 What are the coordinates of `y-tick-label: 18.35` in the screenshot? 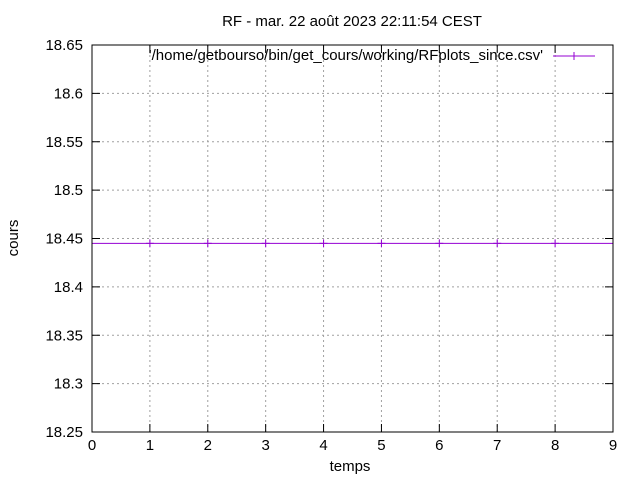 It's located at (64, 335).